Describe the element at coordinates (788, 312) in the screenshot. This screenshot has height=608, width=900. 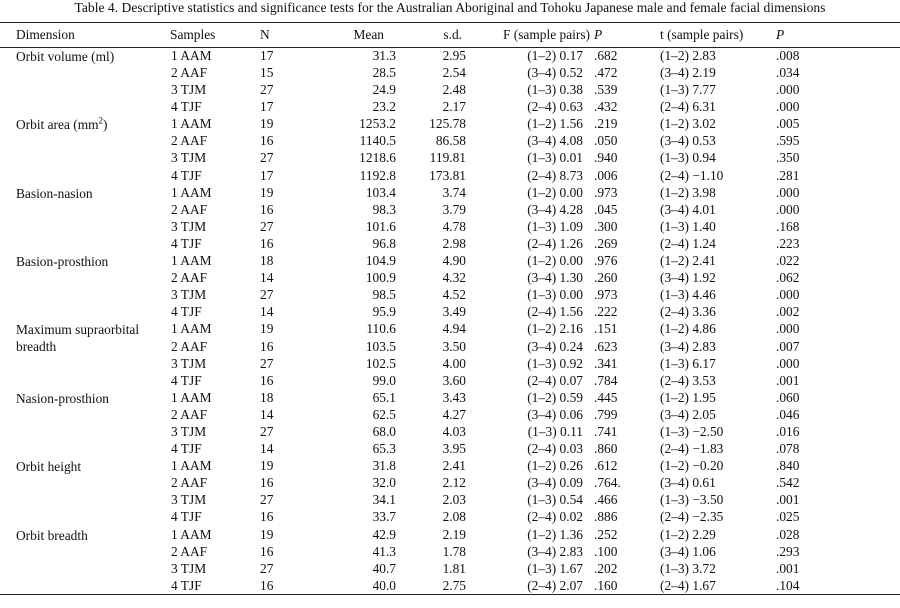
I see `p-t-cell: .002` at that location.